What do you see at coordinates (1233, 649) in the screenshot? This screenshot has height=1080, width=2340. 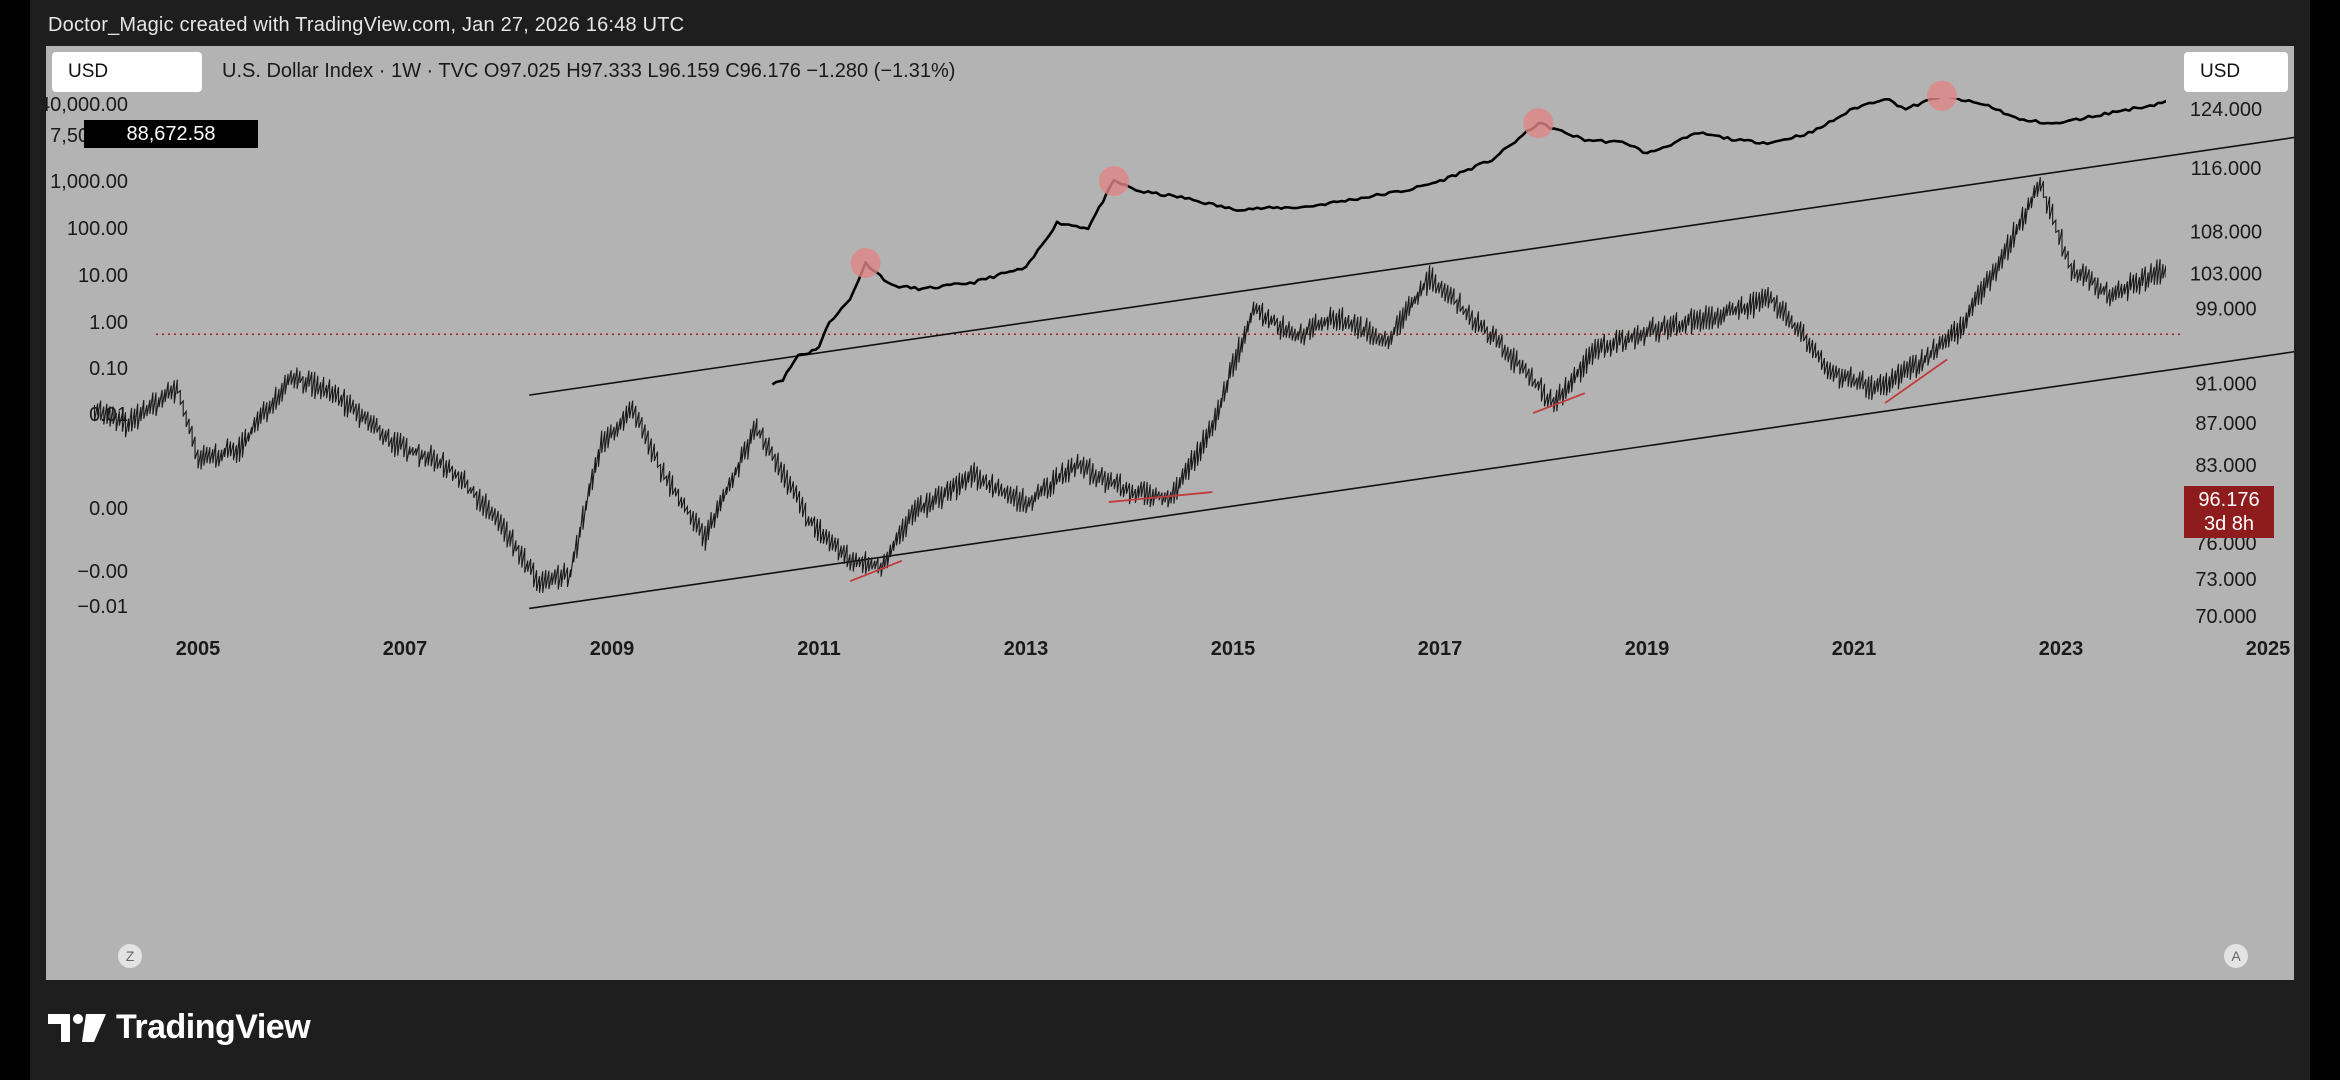 I see `x-axis-tick: 2015` at bounding box center [1233, 649].